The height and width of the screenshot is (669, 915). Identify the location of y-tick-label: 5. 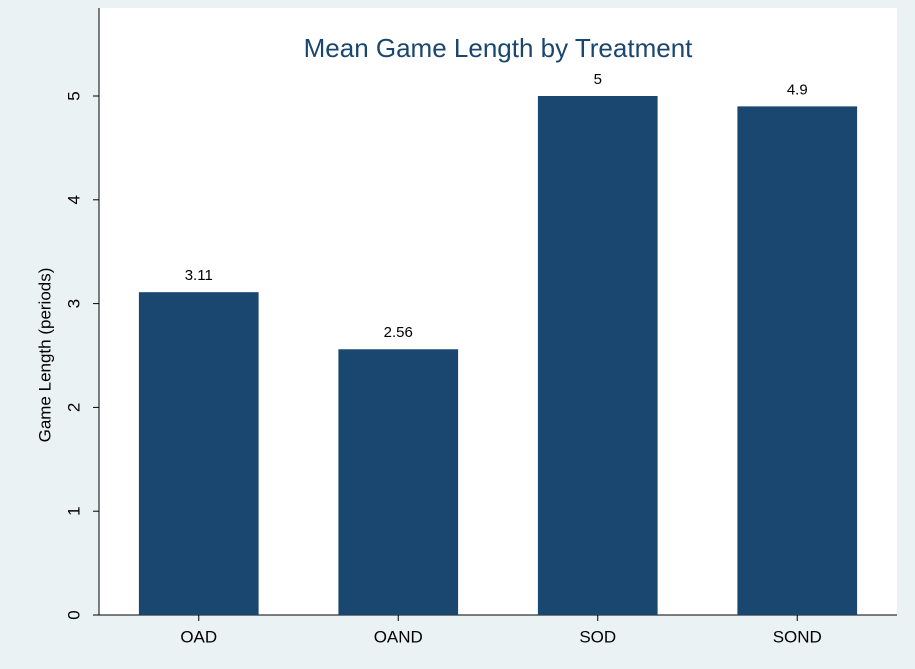
(73, 95).